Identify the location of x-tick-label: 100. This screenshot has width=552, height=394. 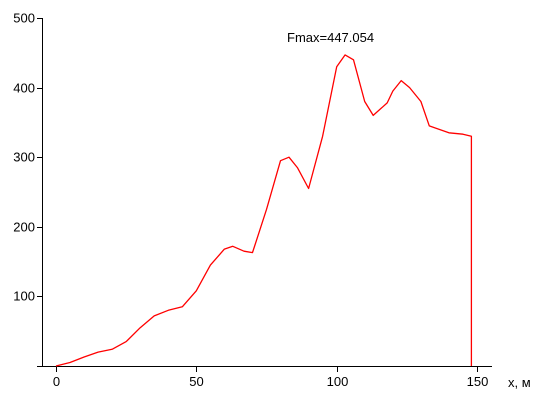
(338, 381).